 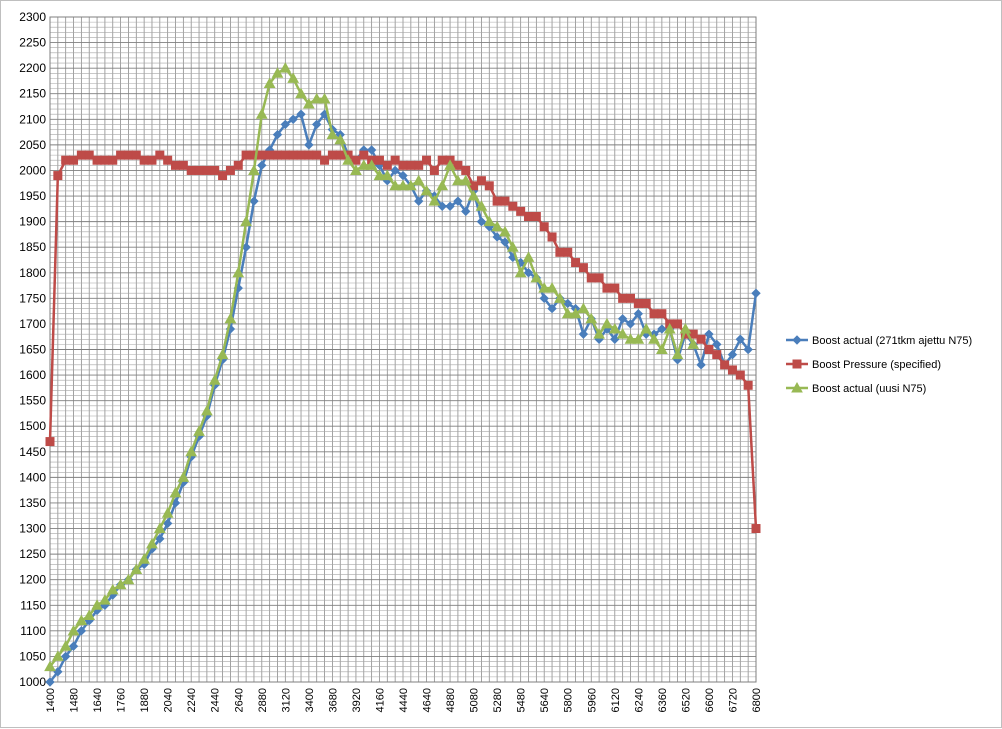 I want to click on y-tick-label: 1900, so click(x=32, y=222).